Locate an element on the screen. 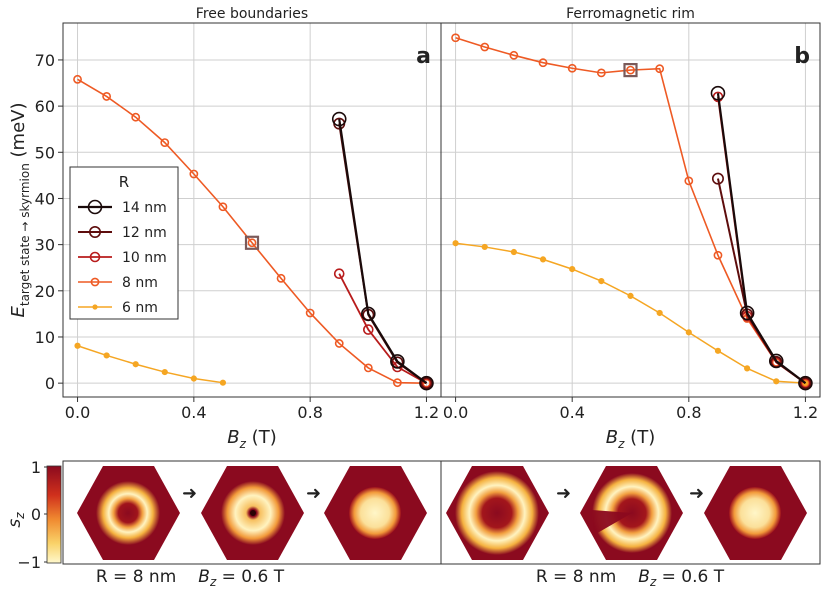 The image size is (830, 591). snapshot-target-with-core is located at coordinates (252, 513).